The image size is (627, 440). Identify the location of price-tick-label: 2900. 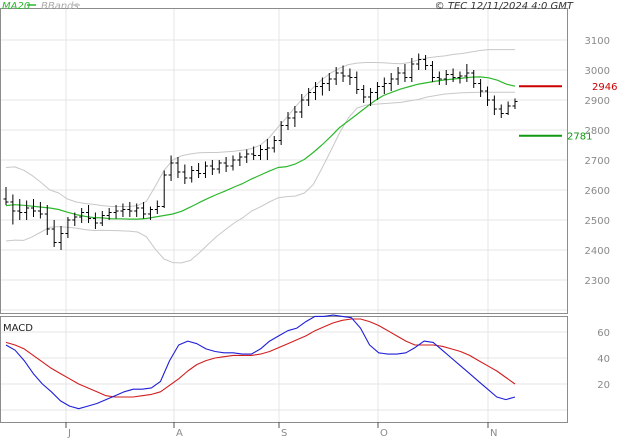
(597, 101).